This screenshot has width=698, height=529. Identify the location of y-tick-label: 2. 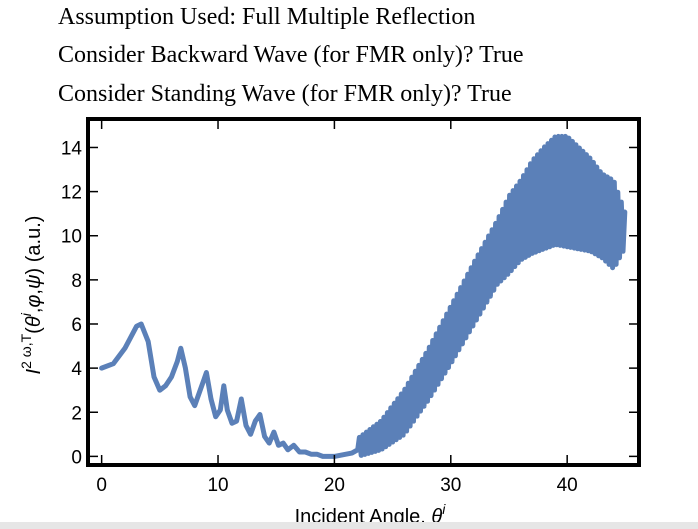
(76, 413).